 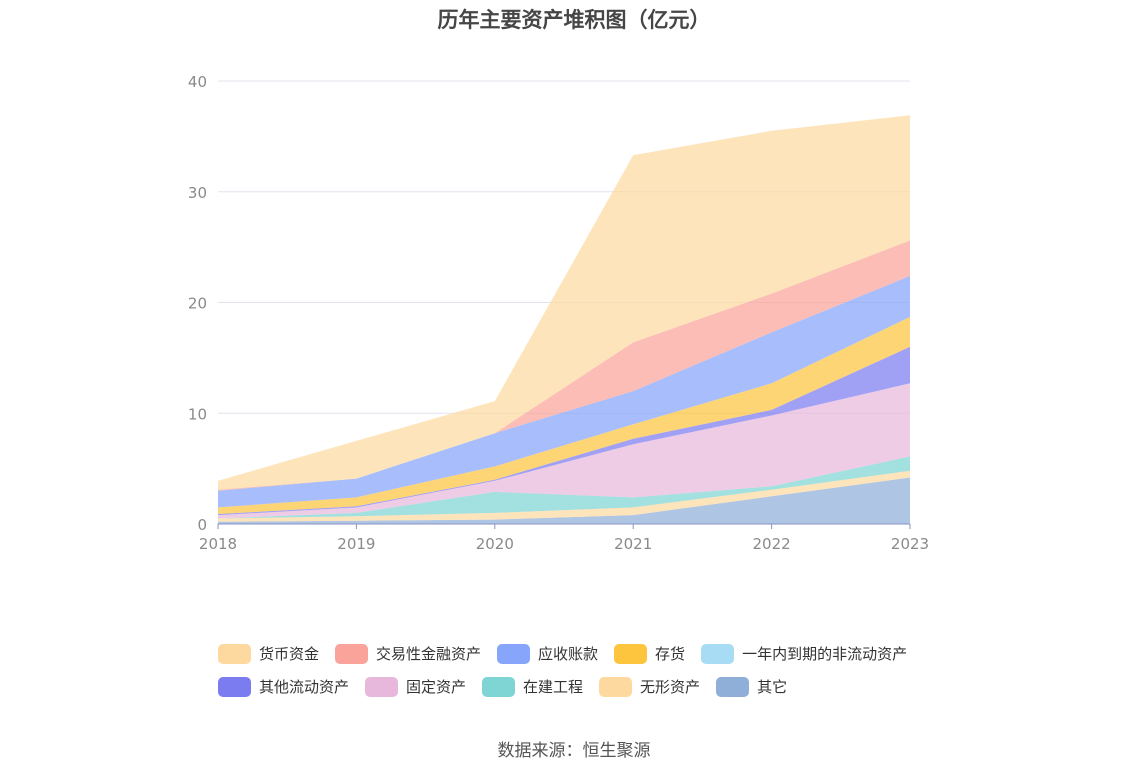 What do you see at coordinates (553, 687) in the screenshot?
I see `legend-label: 在建工程` at bounding box center [553, 687].